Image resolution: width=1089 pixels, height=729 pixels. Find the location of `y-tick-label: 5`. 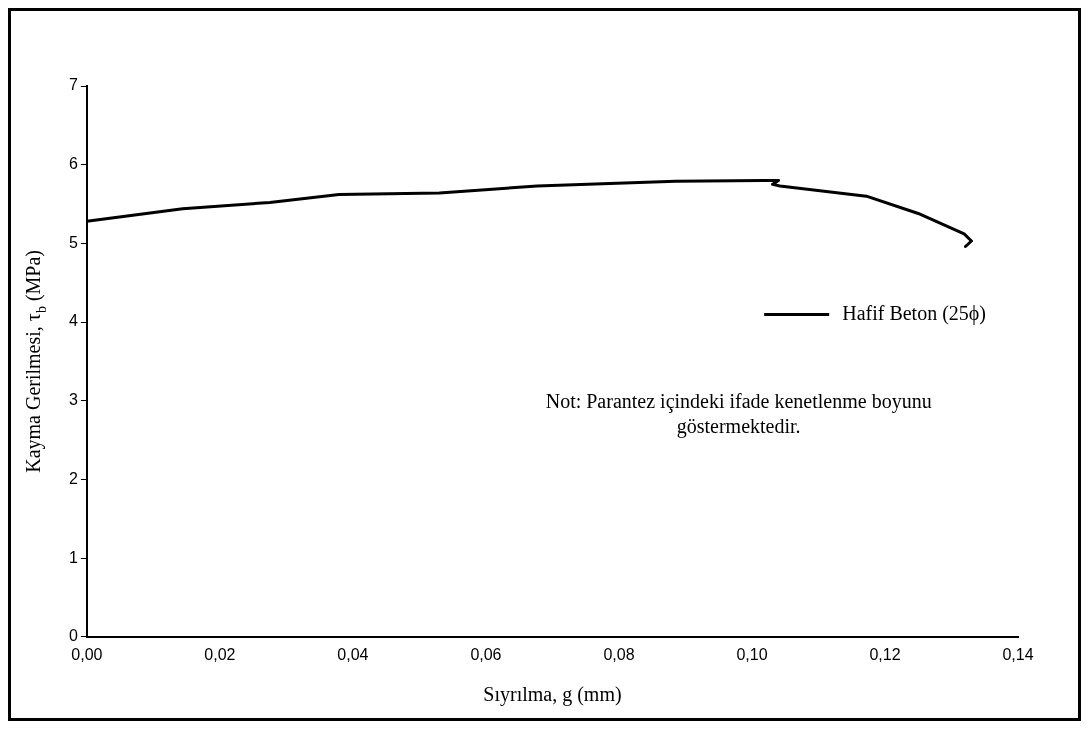

y-tick-label: 5 is located at coordinates (73, 242).